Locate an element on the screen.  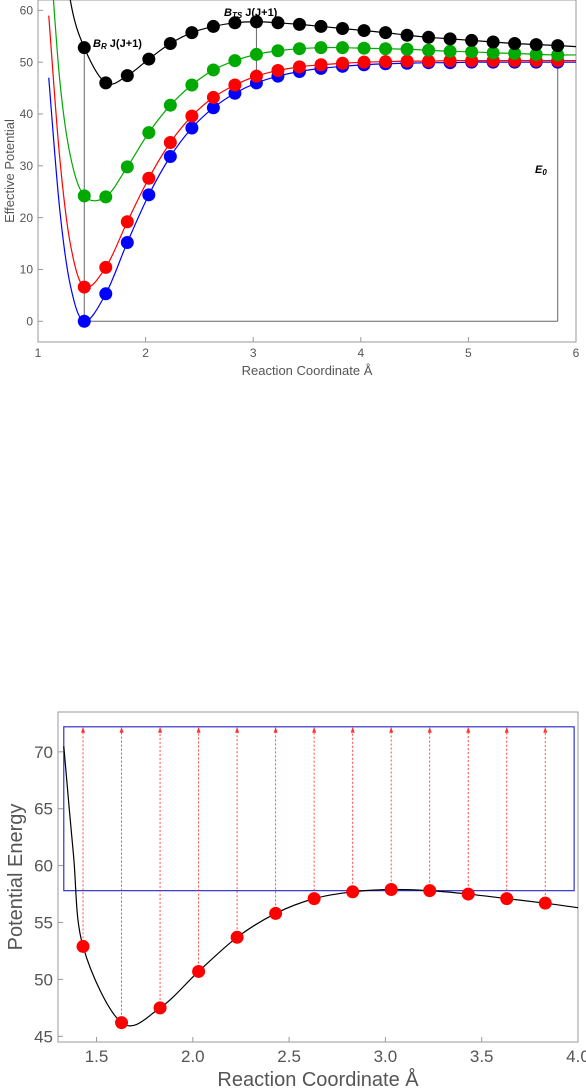
y-tick-label: 55 is located at coordinates (43, 922).